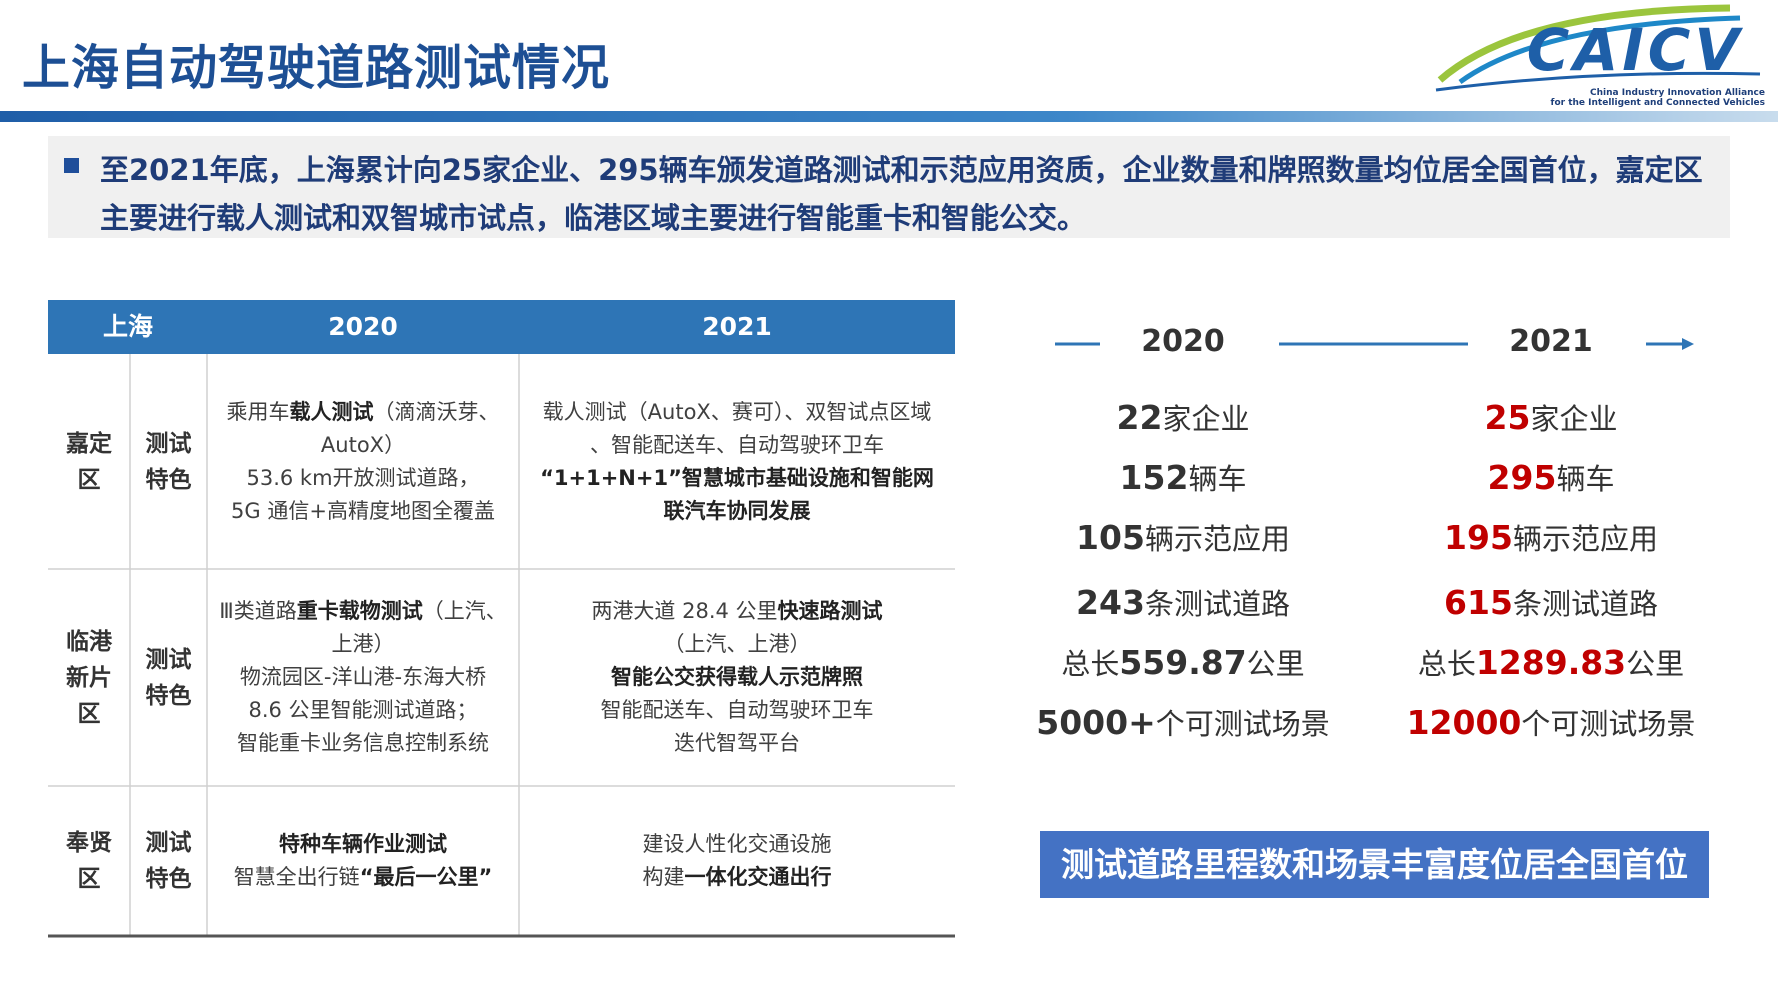 This screenshot has width=1778, height=1000. I want to click on cell-text: 载人测试, so click(331, 411).